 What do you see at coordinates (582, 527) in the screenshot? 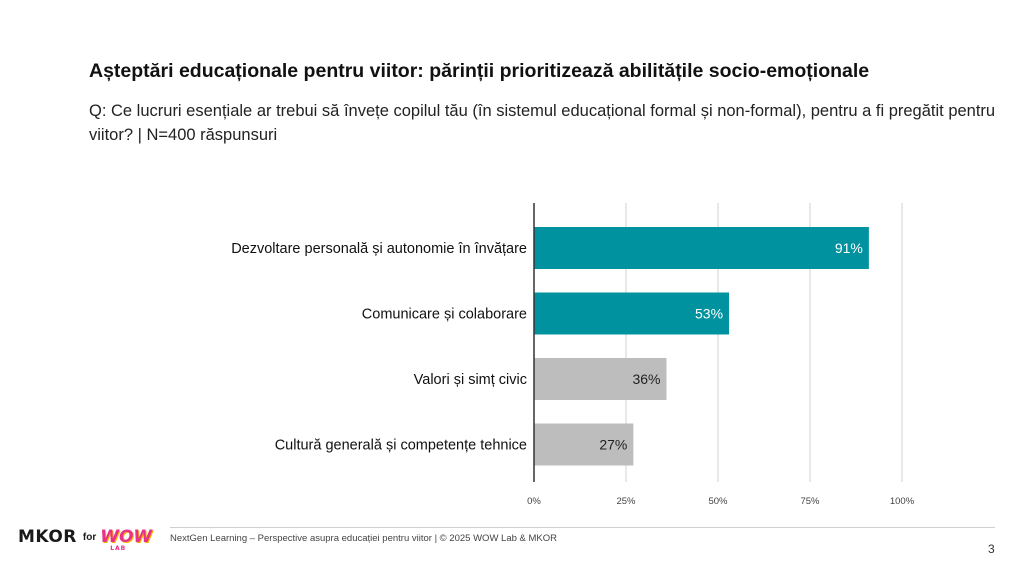
I see `footer-divider` at bounding box center [582, 527].